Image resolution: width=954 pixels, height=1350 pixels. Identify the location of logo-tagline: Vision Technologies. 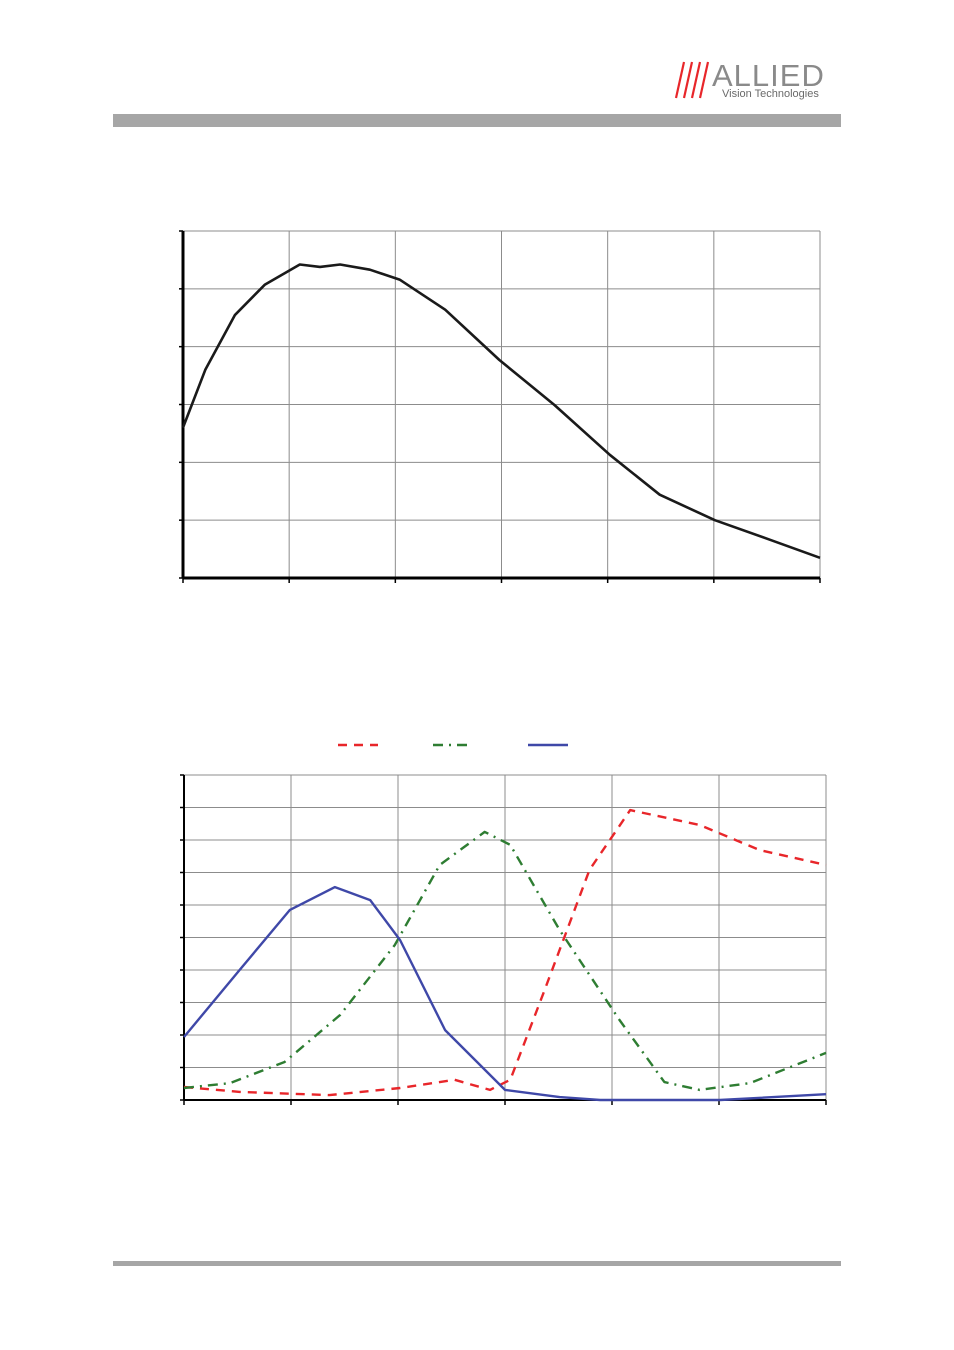
(770, 94).